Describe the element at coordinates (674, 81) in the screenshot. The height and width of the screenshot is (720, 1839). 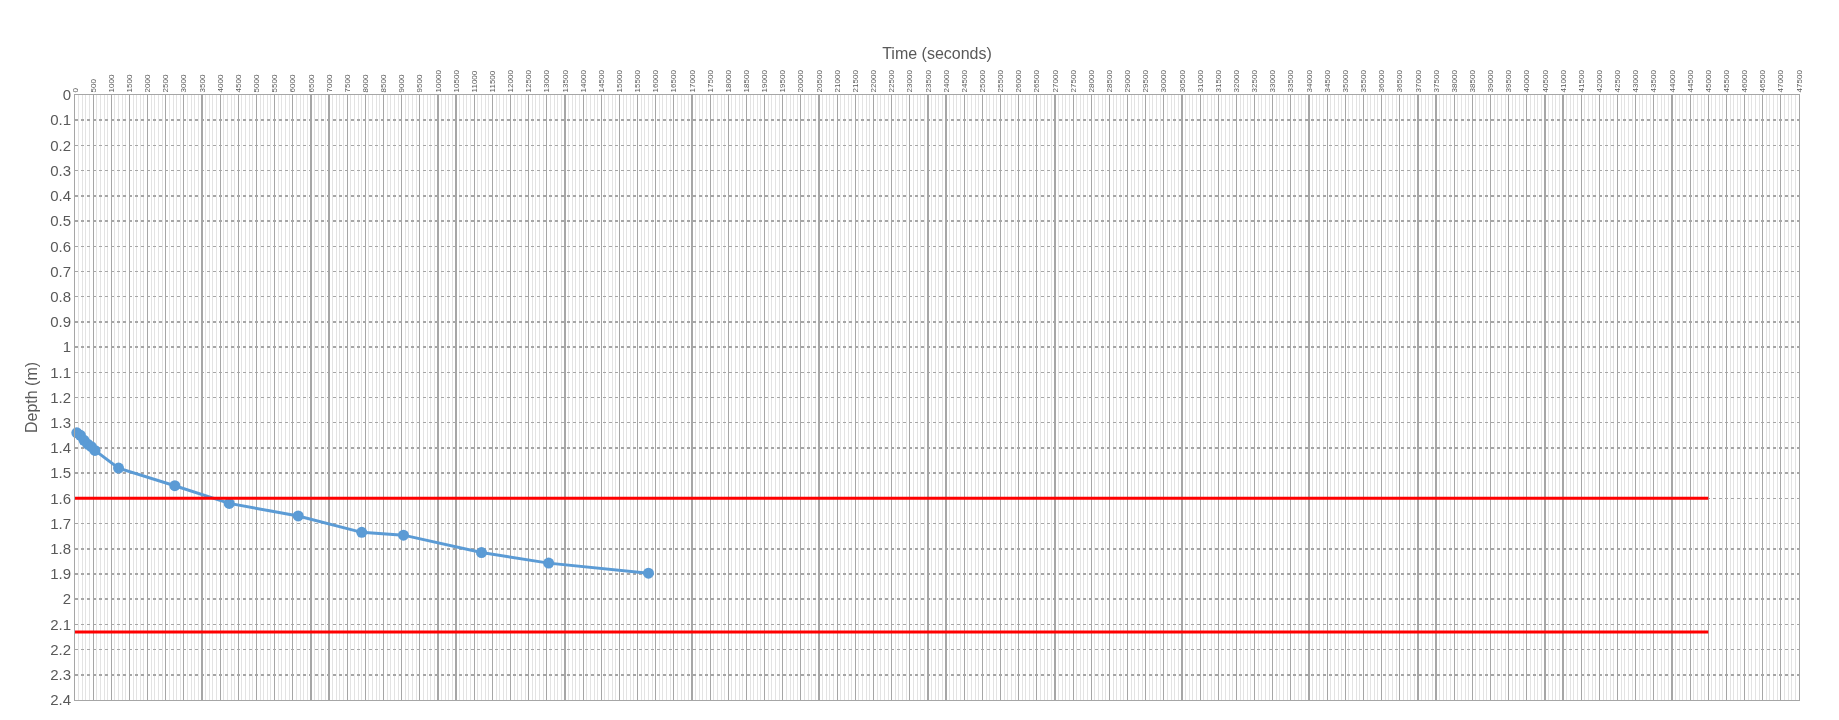
I see `x-tick-label: 16500` at that location.